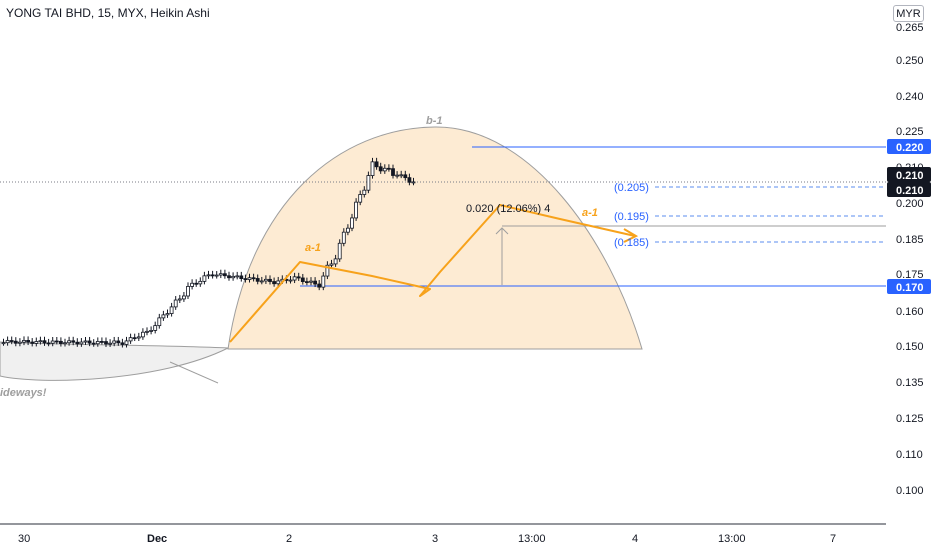 The image size is (932, 550). What do you see at coordinates (910, 419) in the screenshot?
I see `y-tick: 0.125` at bounding box center [910, 419].